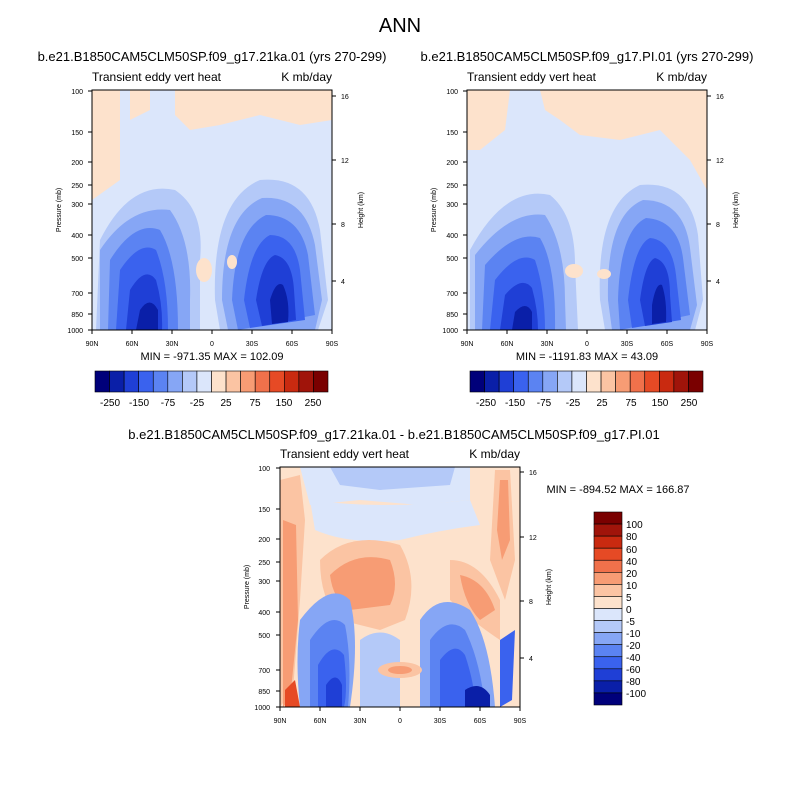  What do you see at coordinates (264, 636) in the screenshot?
I see `y-tick-label: 500` at bounding box center [264, 636].